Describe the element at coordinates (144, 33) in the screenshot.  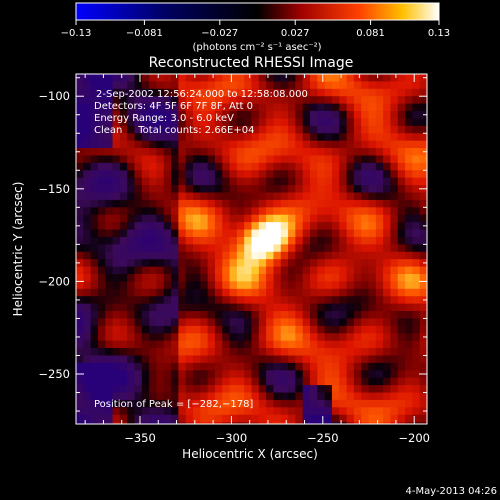
I see `colorbar-tick-label: −0.081` at that location.